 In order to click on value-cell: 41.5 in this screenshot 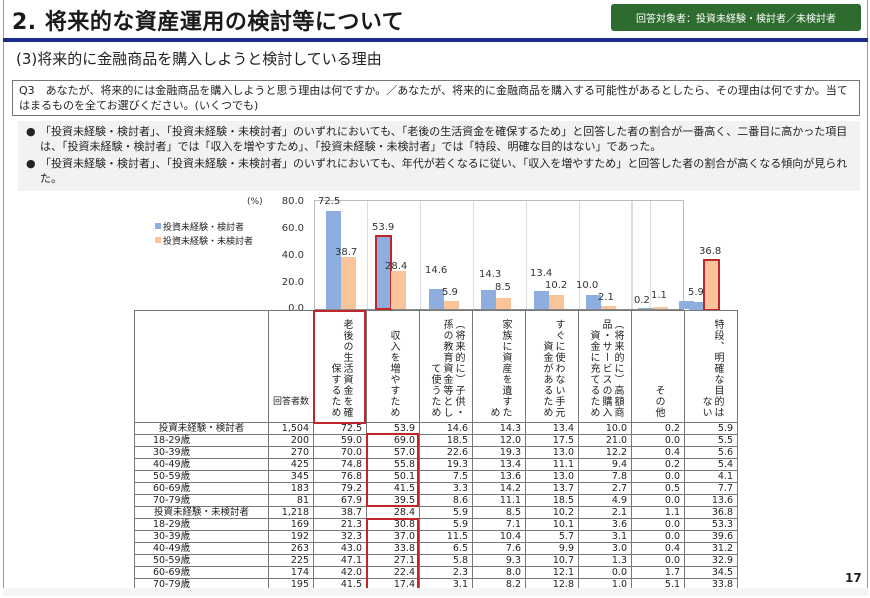, I will do `click(393, 488)`.